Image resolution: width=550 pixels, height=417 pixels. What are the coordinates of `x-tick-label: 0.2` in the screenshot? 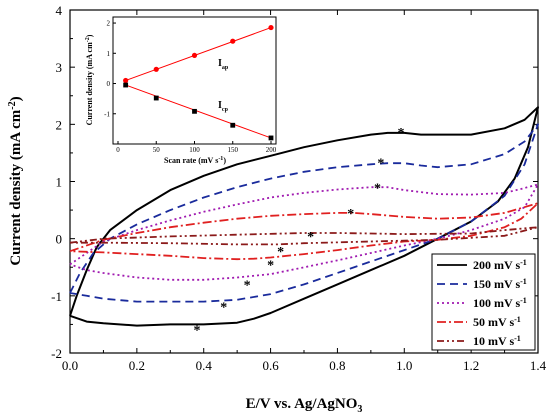 It's located at (137, 365).